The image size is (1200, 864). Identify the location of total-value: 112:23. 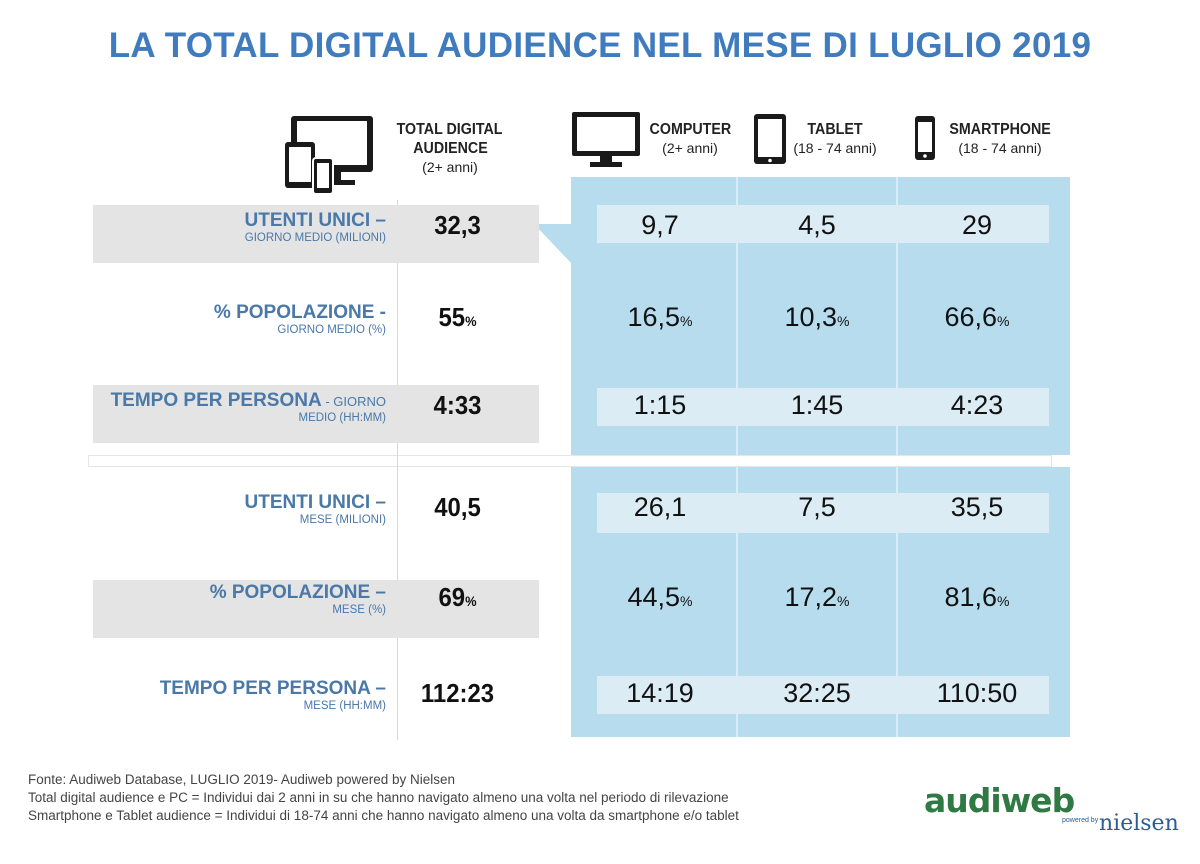
(458, 693).